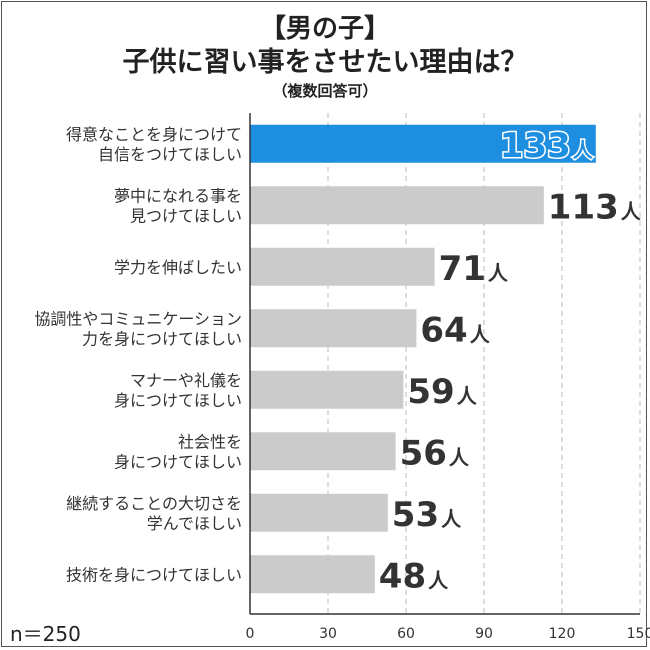 This screenshot has height=650, width=650. I want to click on category-label: 夢中になれる事を, so click(178, 195).